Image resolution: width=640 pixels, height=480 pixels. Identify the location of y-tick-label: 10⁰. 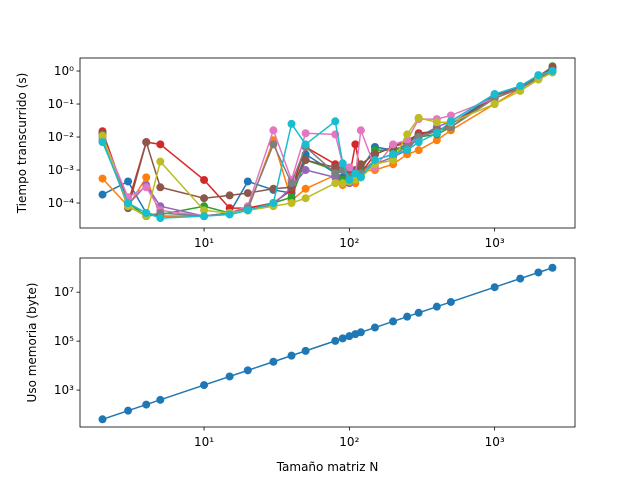
(64, 71).